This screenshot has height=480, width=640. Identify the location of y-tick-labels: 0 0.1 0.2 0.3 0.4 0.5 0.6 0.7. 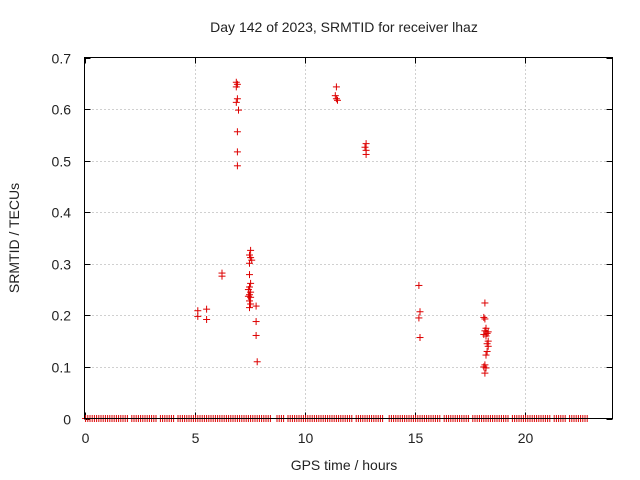
(62, 239).